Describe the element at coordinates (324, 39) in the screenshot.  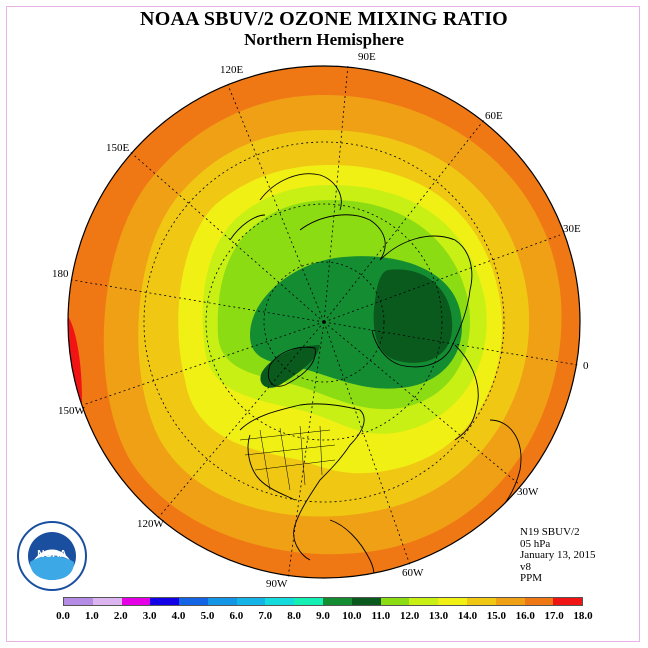
I see `map-subtitle: Northern Hemisphere` at that location.